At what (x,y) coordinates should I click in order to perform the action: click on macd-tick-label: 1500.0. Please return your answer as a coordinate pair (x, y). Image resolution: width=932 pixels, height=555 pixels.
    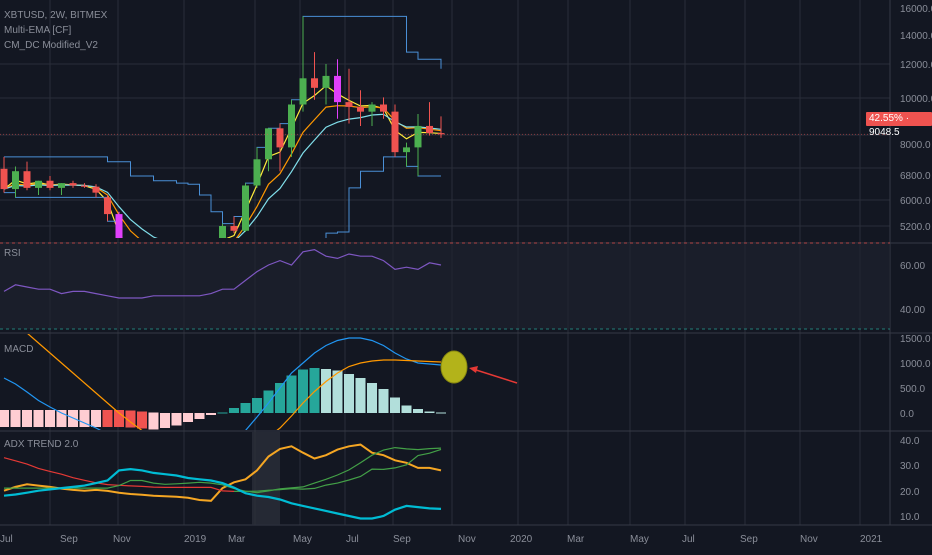
    Looking at the image, I should click on (915, 339).